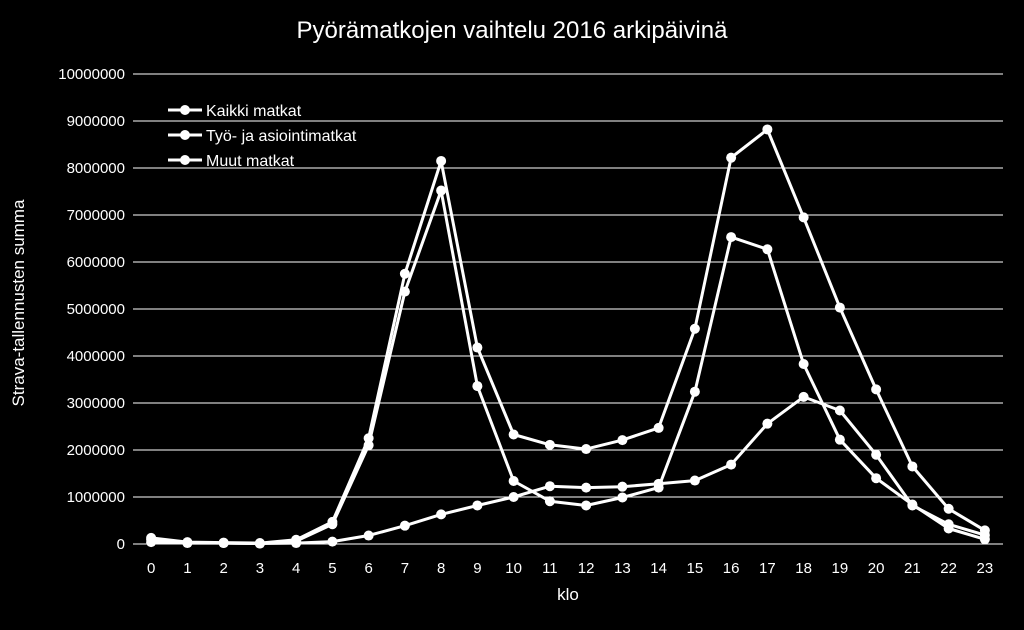  I want to click on x-tick-label: 0, so click(151, 568).